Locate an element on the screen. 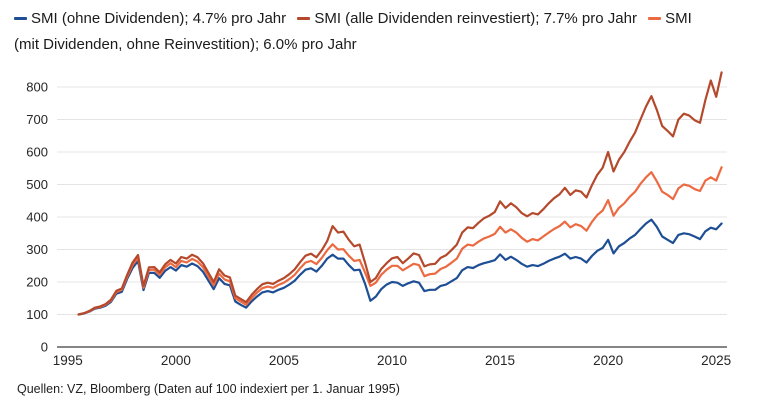  y-tick-label: 300 is located at coordinates (37, 249).